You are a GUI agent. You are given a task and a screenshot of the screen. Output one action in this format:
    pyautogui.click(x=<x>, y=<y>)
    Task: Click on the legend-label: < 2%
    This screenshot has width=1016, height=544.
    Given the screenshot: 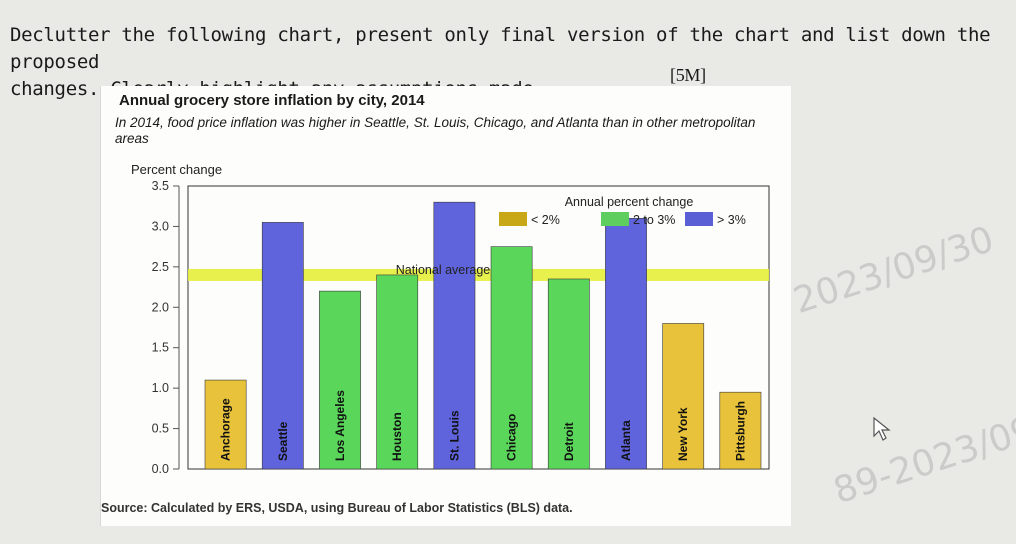 What is the action you would take?
    pyautogui.click(x=545, y=220)
    